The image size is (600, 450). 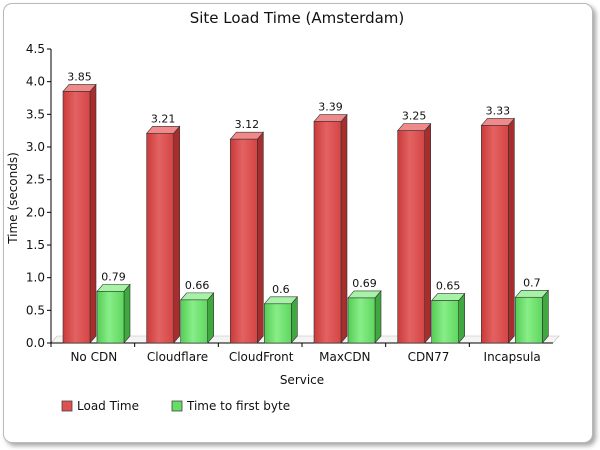 What do you see at coordinates (35, 310) in the screenshot?
I see `y-tick-label: 0.5` at bounding box center [35, 310].